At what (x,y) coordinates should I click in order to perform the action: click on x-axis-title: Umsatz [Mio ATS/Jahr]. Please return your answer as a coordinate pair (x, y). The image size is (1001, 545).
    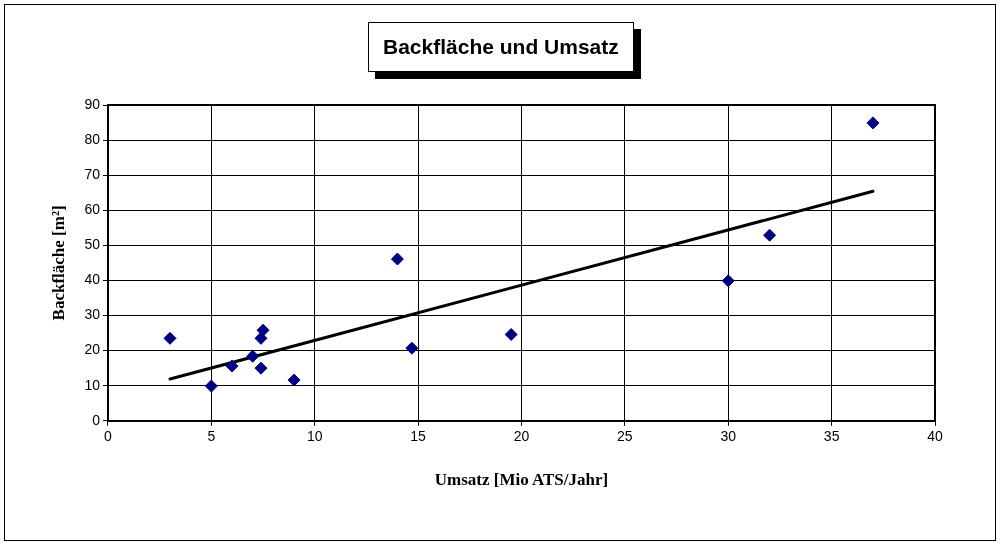
    Looking at the image, I should click on (521, 480).